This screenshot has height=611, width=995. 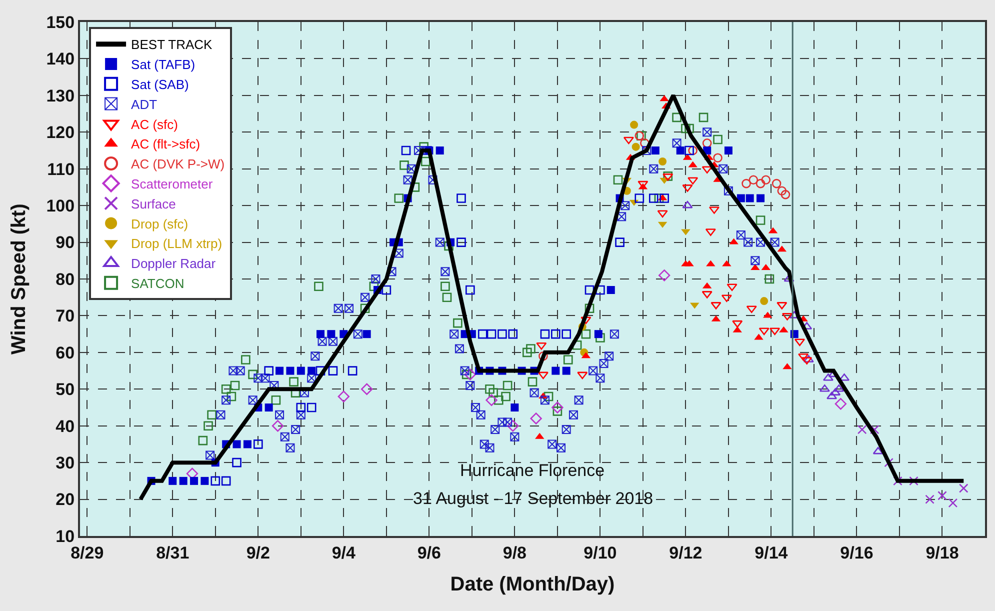 What do you see at coordinates (532, 584) in the screenshot?
I see `x-axis-title: Date (Month/Day)` at bounding box center [532, 584].